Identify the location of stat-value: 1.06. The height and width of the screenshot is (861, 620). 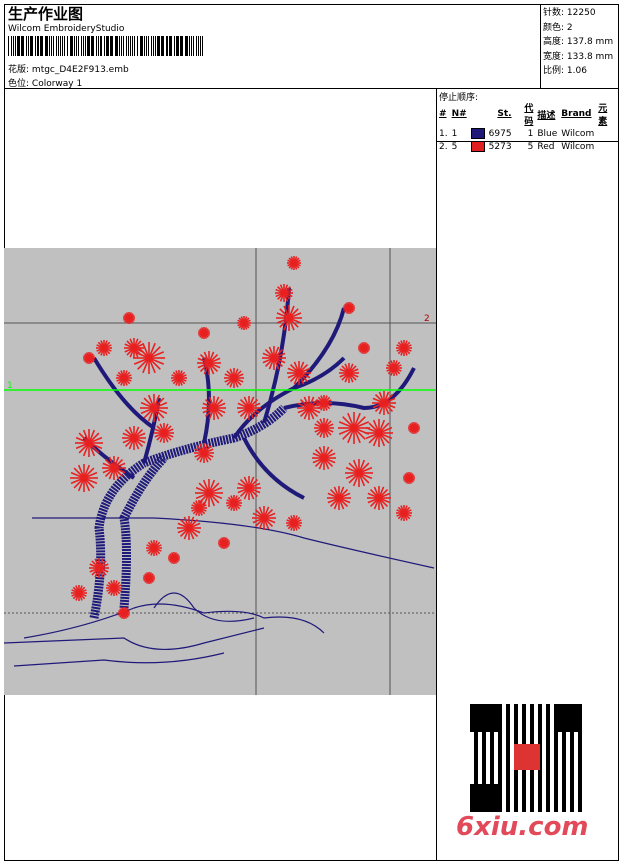
(576, 71).